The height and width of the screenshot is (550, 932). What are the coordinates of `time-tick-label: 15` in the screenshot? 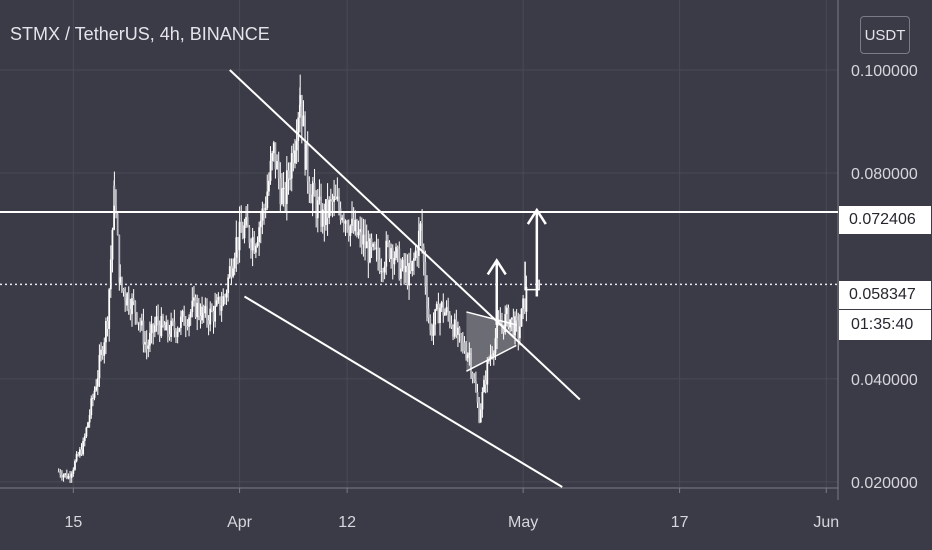 It's located at (73, 522).